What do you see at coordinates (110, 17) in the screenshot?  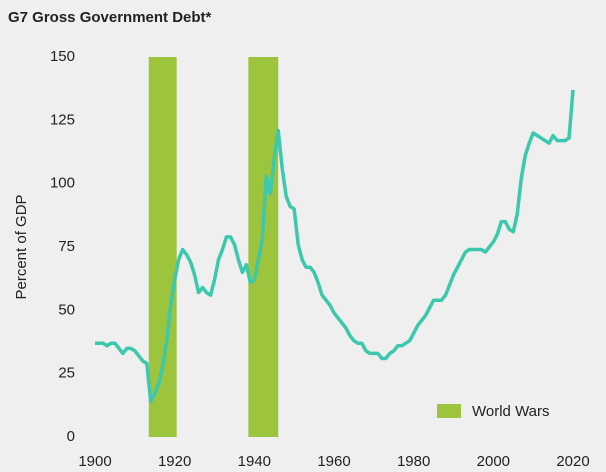 I see `chart-title: G7 Gross Government Debt*` at bounding box center [110, 17].